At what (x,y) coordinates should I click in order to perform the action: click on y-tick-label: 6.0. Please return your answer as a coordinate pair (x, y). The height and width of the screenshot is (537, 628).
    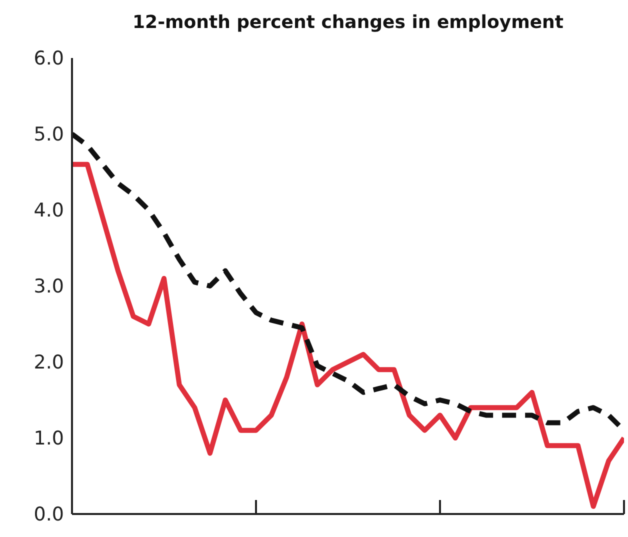
    Looking at the image, I should click on (49, 59).